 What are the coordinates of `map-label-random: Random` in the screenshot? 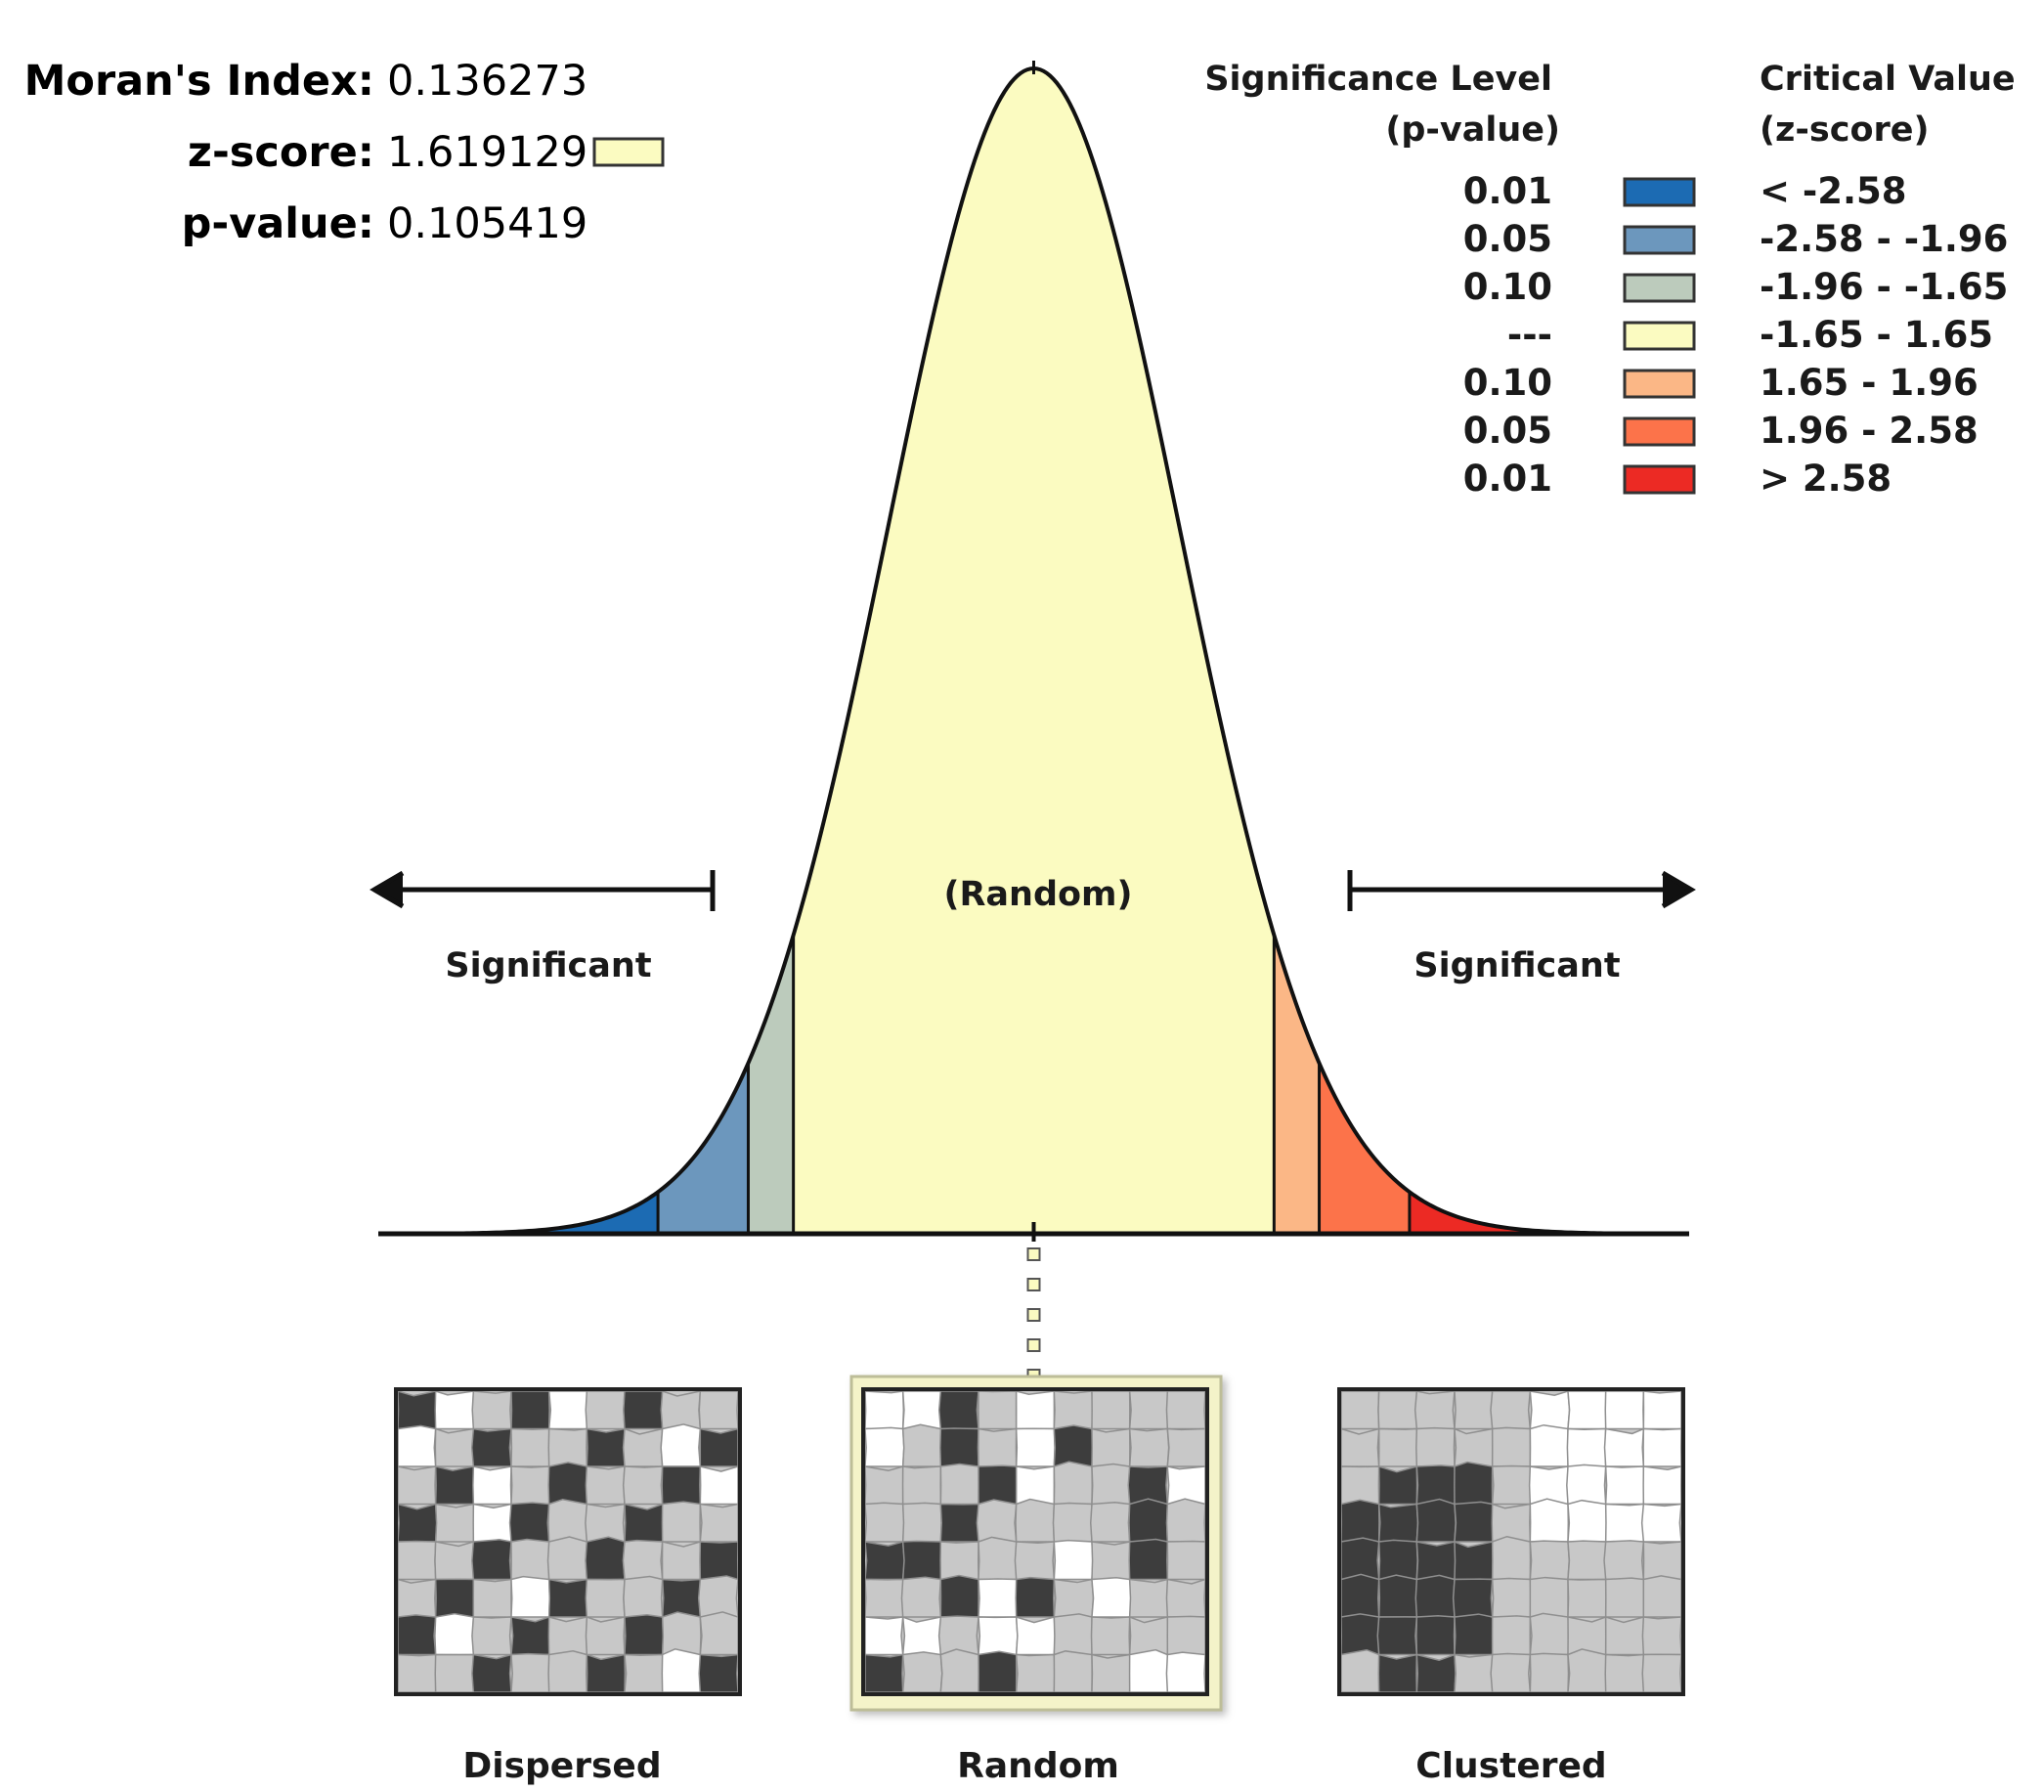 It's located at (1038, 1766).